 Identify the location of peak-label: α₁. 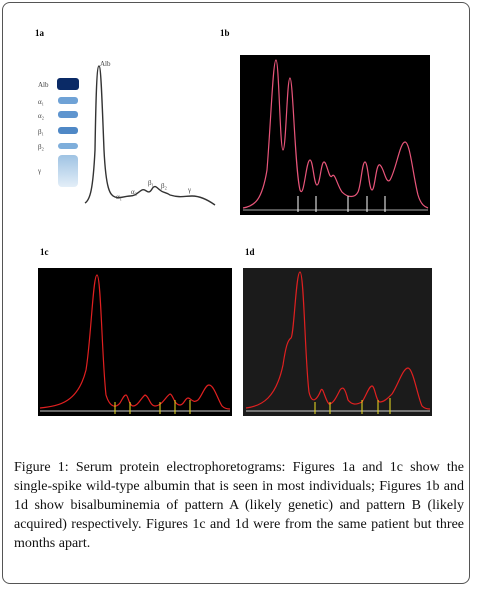
(119, 197).